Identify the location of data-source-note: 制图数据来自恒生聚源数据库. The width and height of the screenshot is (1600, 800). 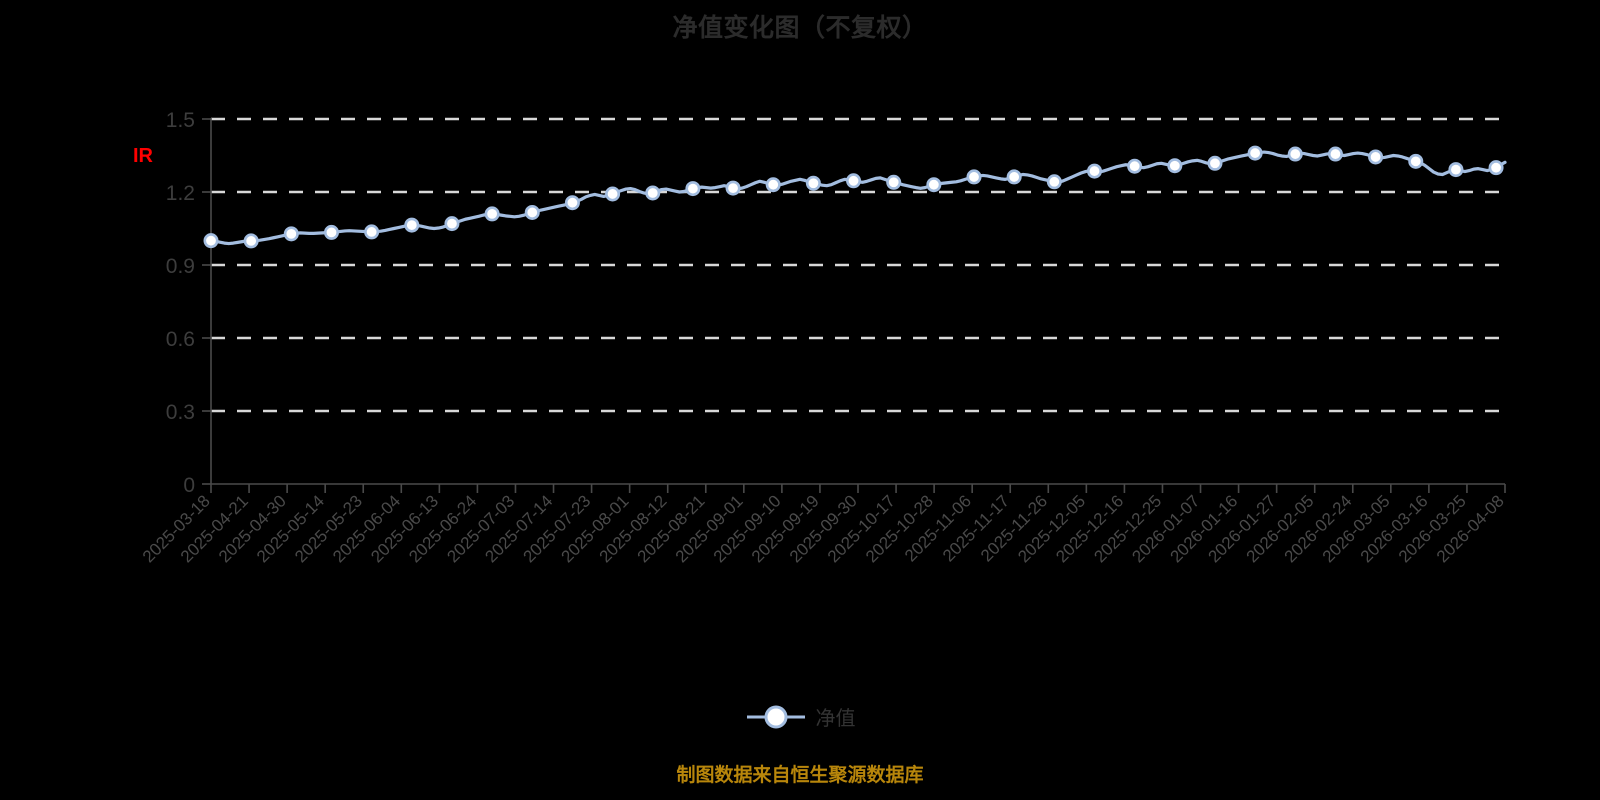
(800, 775).